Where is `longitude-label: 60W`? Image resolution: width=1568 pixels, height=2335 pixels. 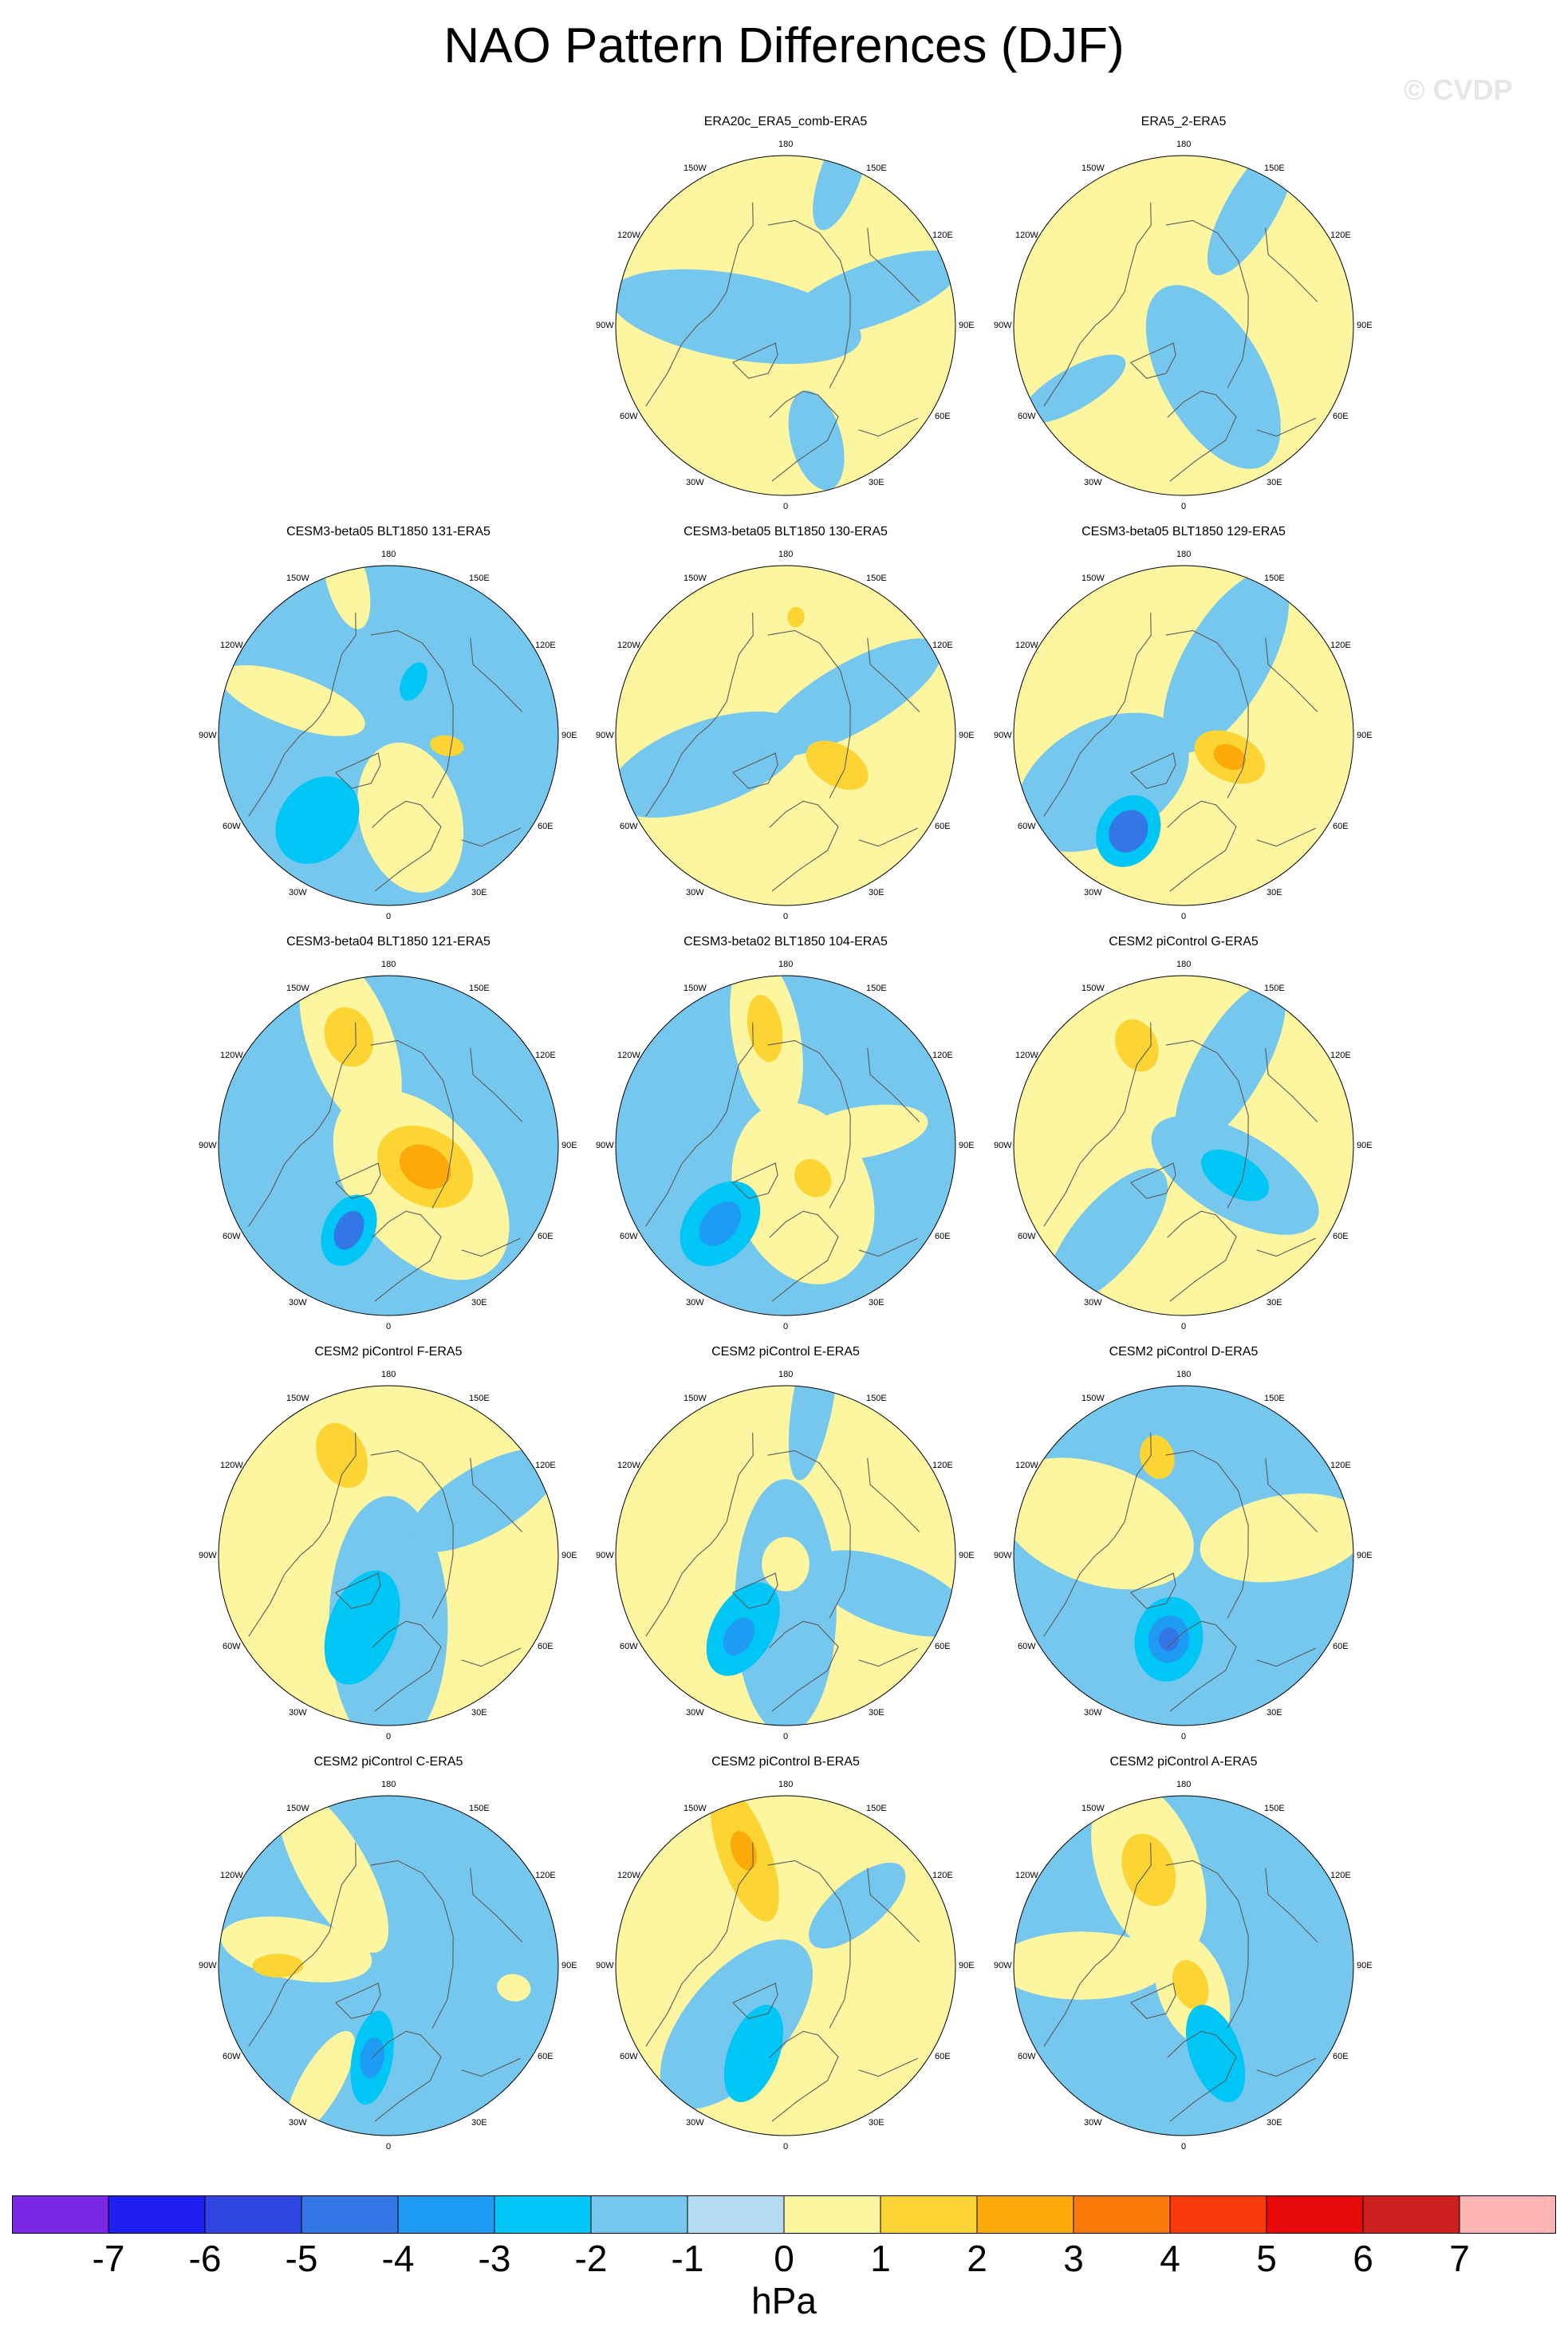 longitude-label: 60W is located at coordinates (629, 1236).